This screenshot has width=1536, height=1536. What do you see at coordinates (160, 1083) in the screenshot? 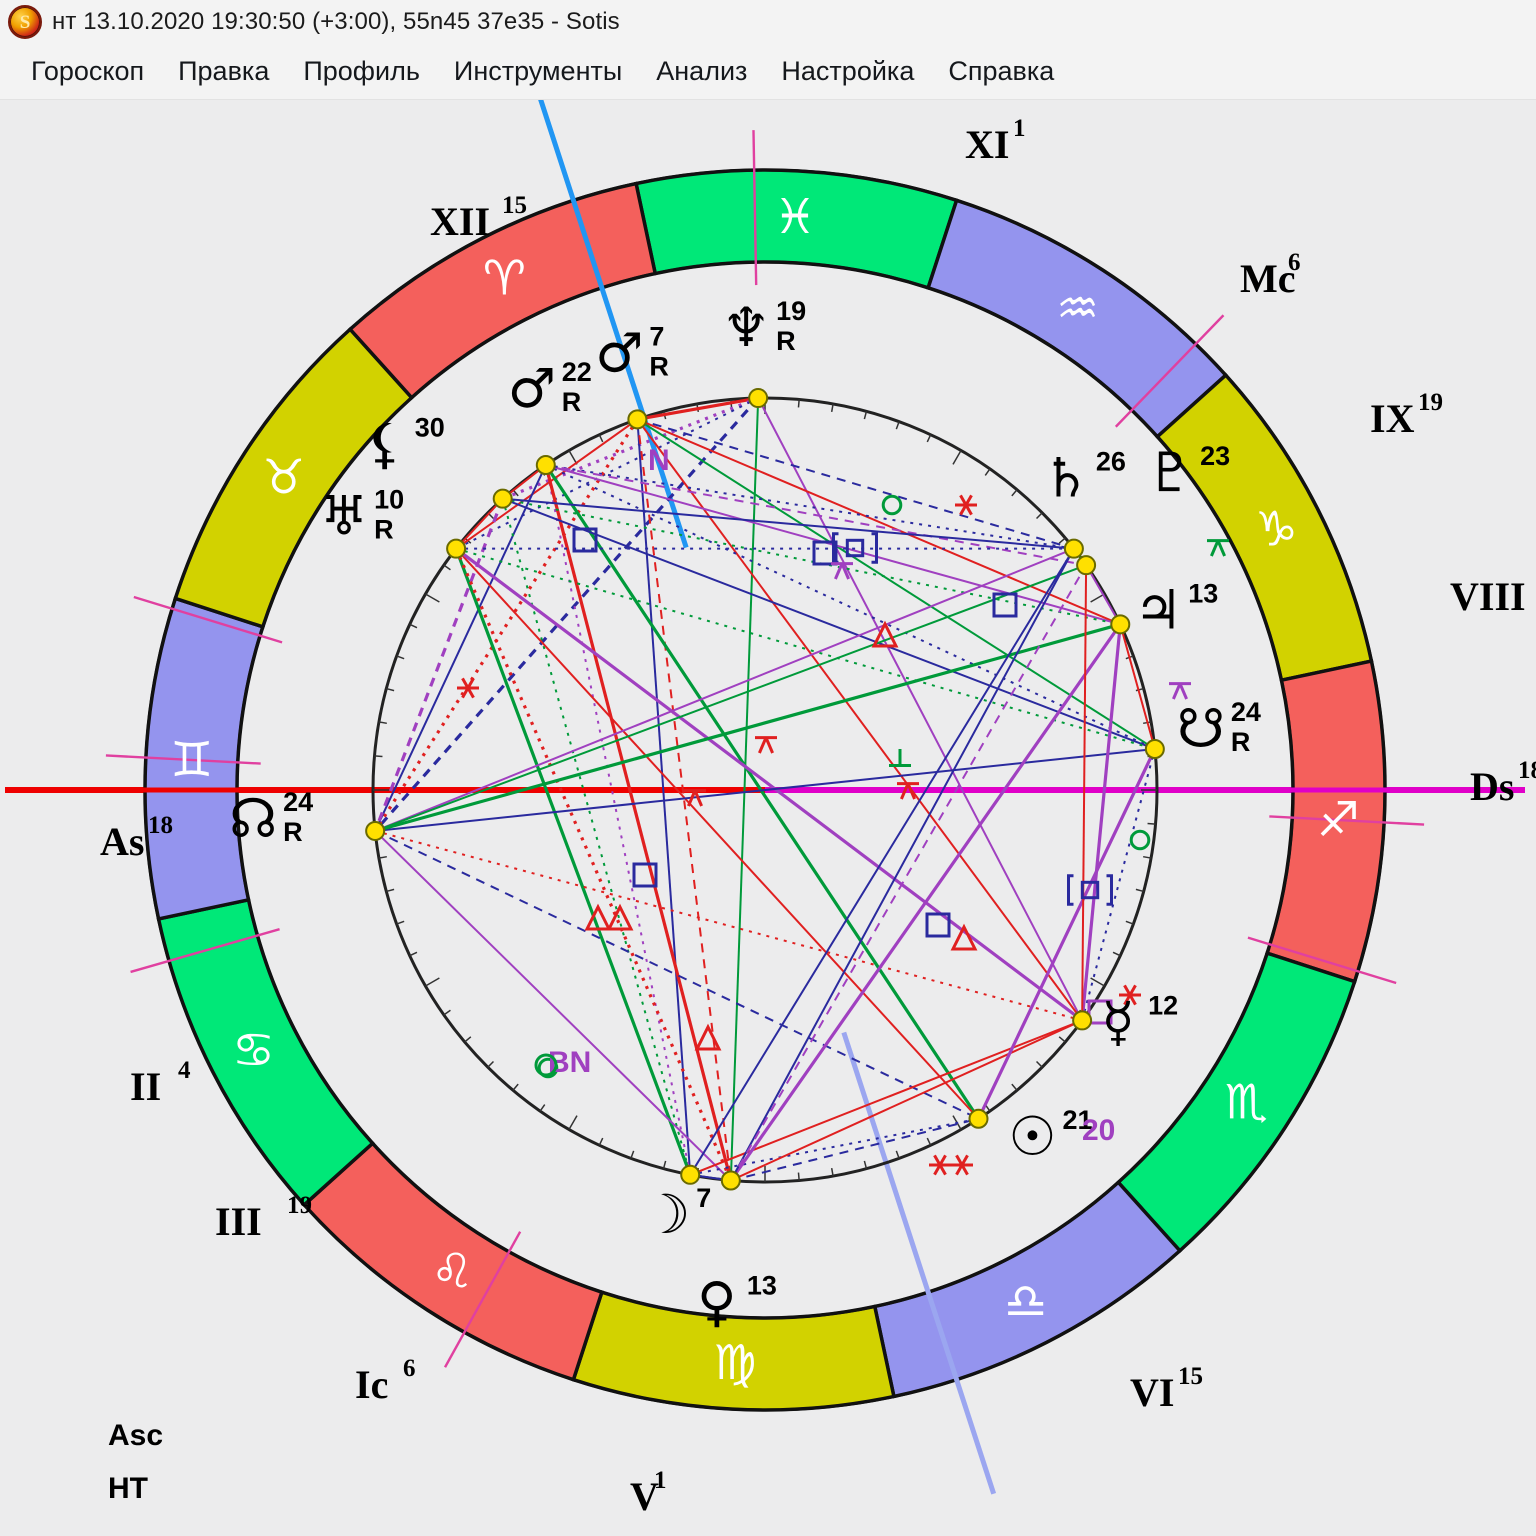
I see `house-label-ii: II 4` at bounding box center [160, 1083].